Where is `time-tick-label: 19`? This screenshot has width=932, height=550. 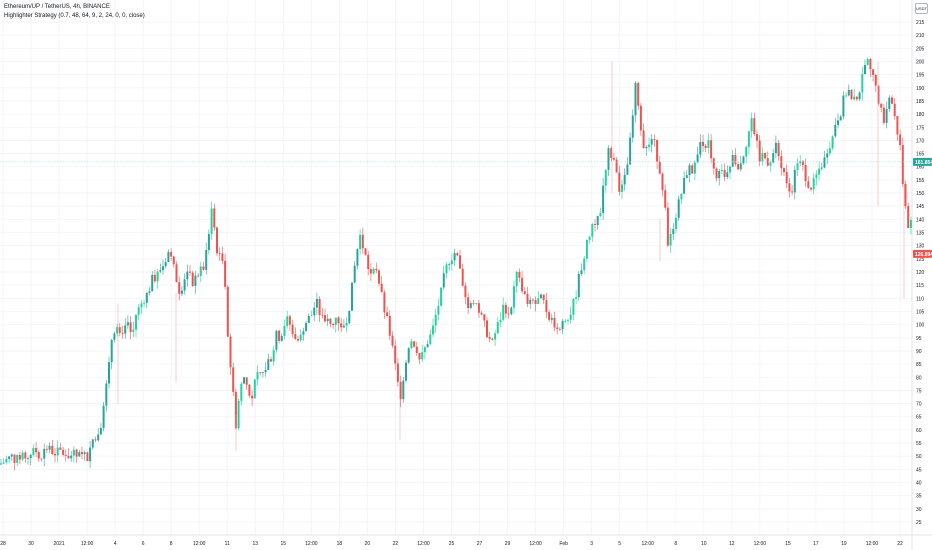 time-tick-label: 19 is located at coordinates (844, 544).